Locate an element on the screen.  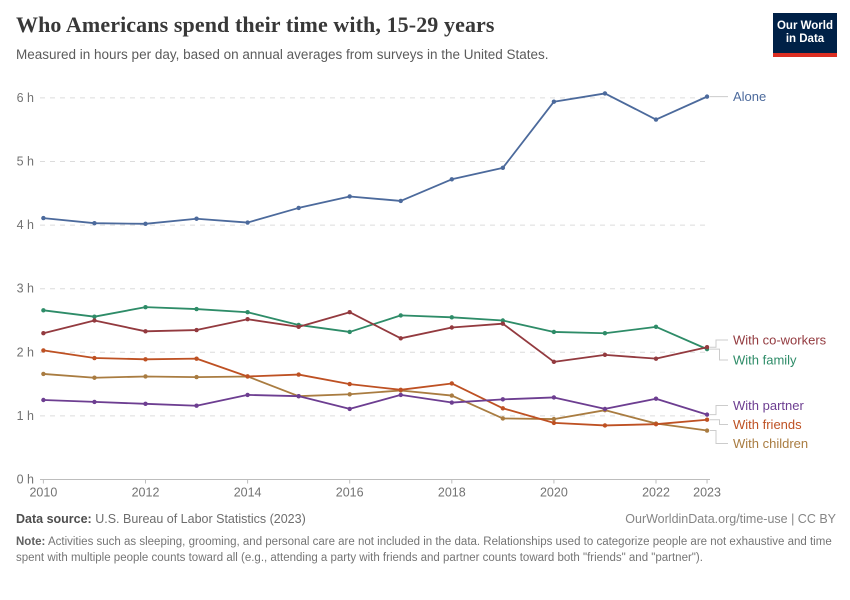
legend-label-alone: Alone is located at coordinates (749, 96).